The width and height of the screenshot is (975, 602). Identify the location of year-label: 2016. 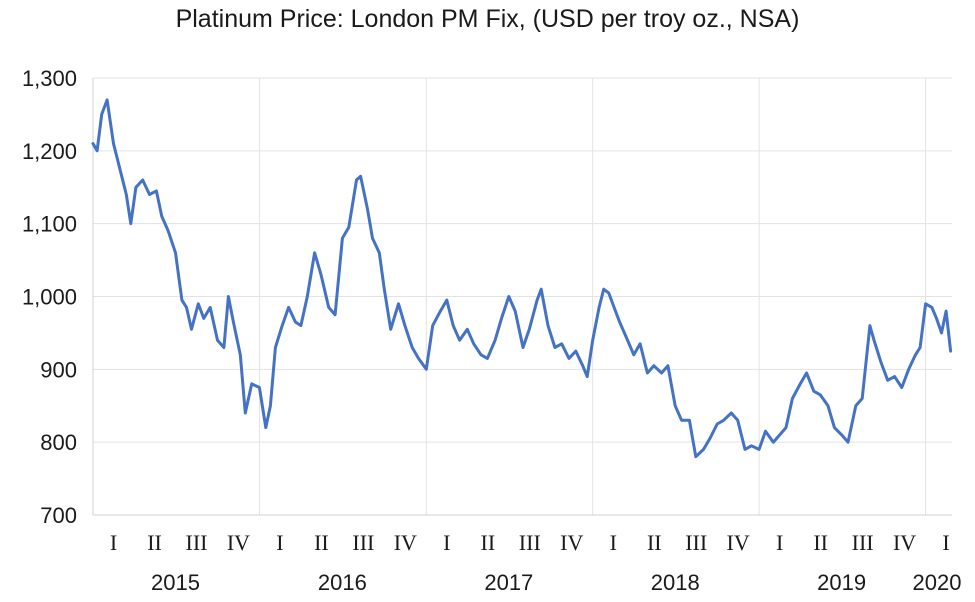
(342, 582).